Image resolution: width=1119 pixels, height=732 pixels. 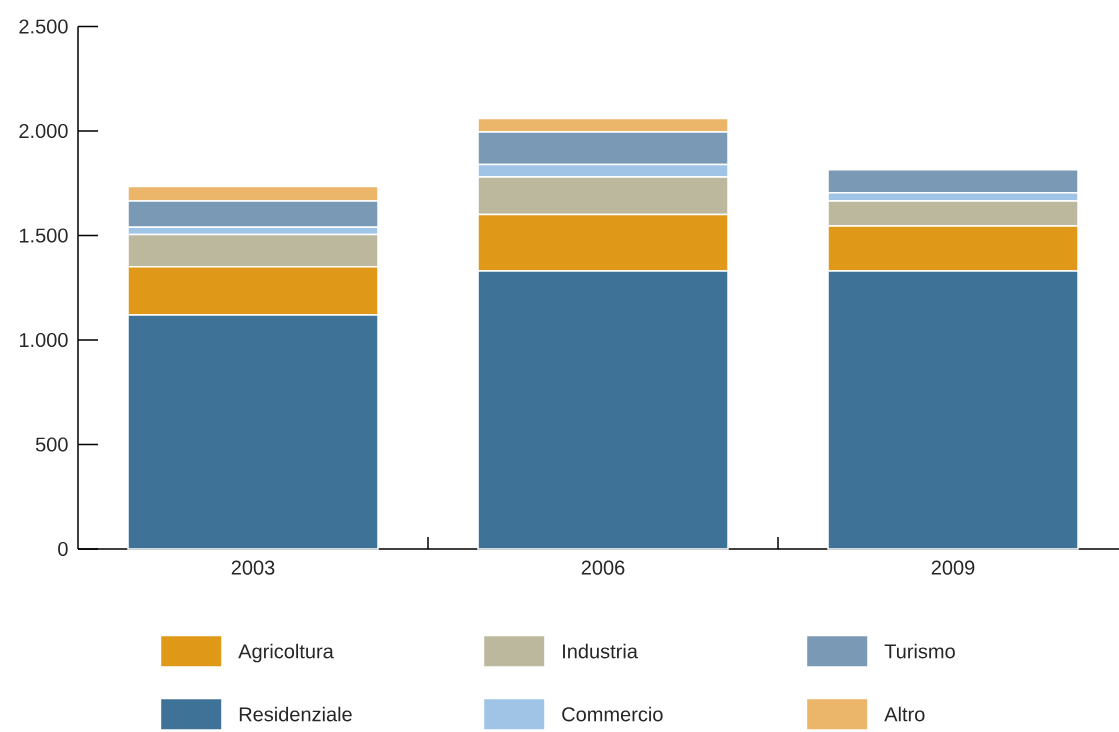 I want to click on legend-label: Altro, so click(x=904, y=714).